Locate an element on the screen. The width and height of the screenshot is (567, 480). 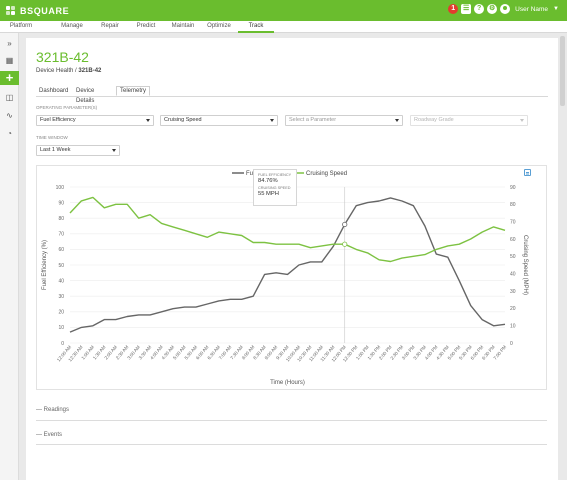
page-title: 321B-42 is located at coordinates (62, 57).